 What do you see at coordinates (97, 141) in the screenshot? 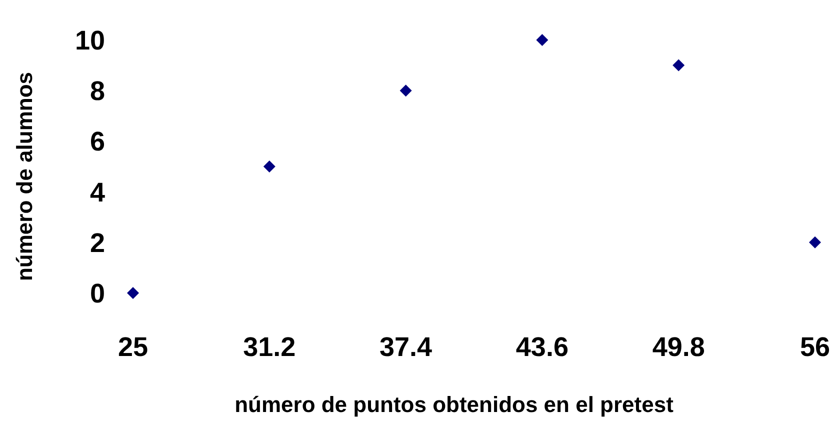
I see `y-tick-label: 6` at bounding box center [97, 141].